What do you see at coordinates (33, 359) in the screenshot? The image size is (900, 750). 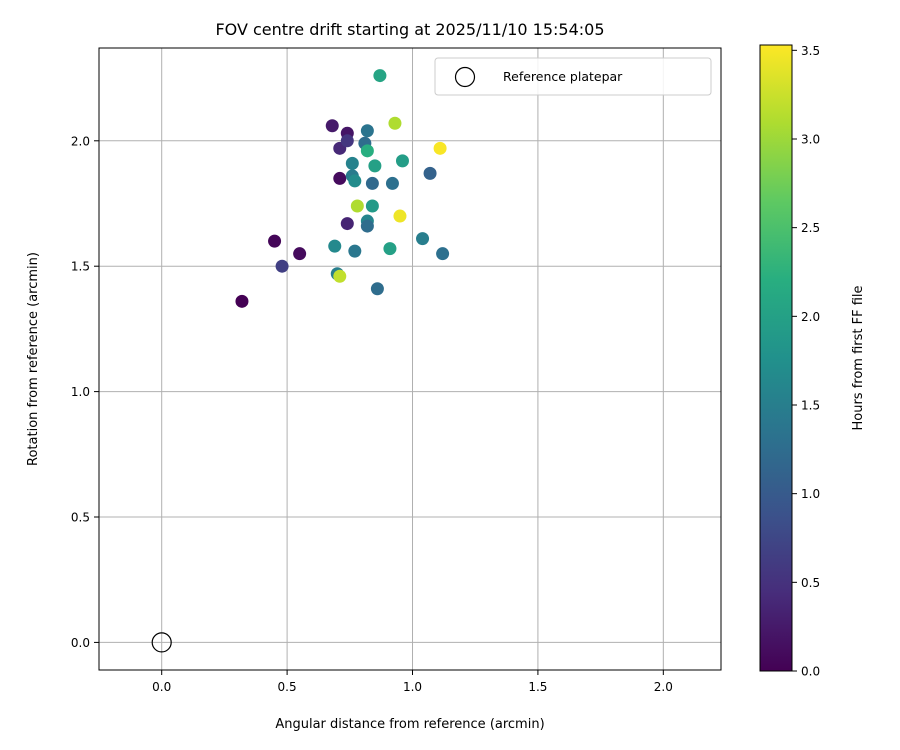 I see `y-axis-label: Rotation from reference (arcmin)` at bounding box center [33, 359].